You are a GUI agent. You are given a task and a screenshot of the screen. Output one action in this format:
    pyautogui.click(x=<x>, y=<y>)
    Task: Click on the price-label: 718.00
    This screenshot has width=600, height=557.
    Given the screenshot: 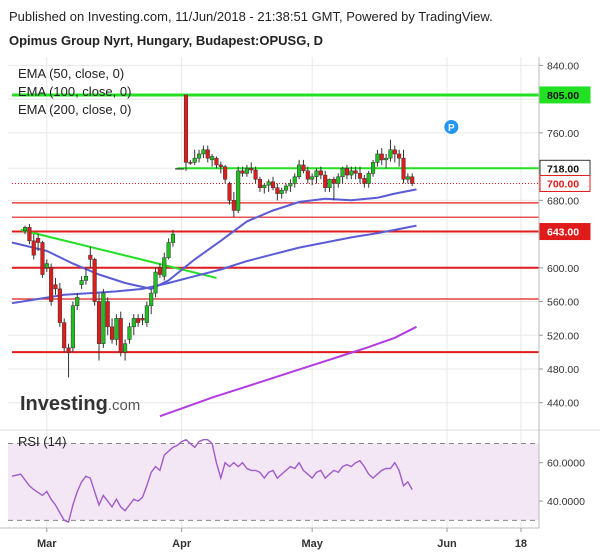 What is the action you would take?
    pyautogui.click(x=563, y=169)
    